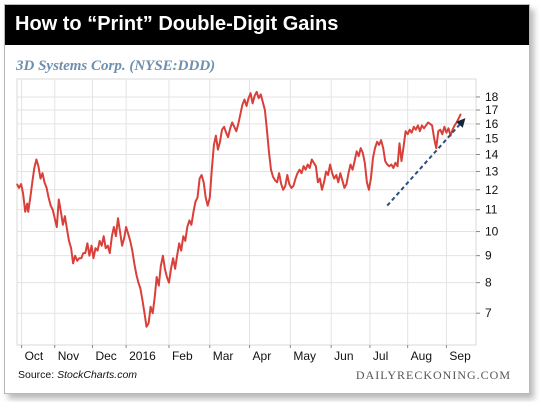 This screenshot has width=540, height=402. I want to click on y-tick-label: 9, so click(488, 256).